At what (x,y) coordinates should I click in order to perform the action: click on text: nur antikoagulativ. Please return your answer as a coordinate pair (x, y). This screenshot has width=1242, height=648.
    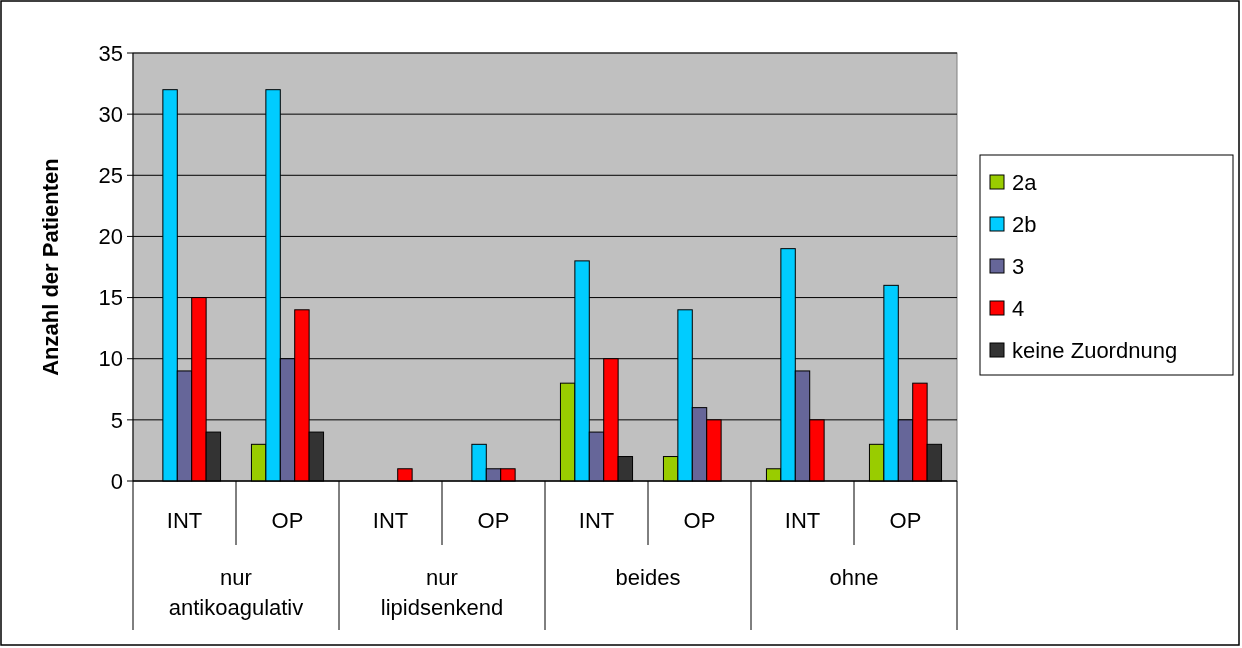
    Looking at the image, I should click on (236, 592).